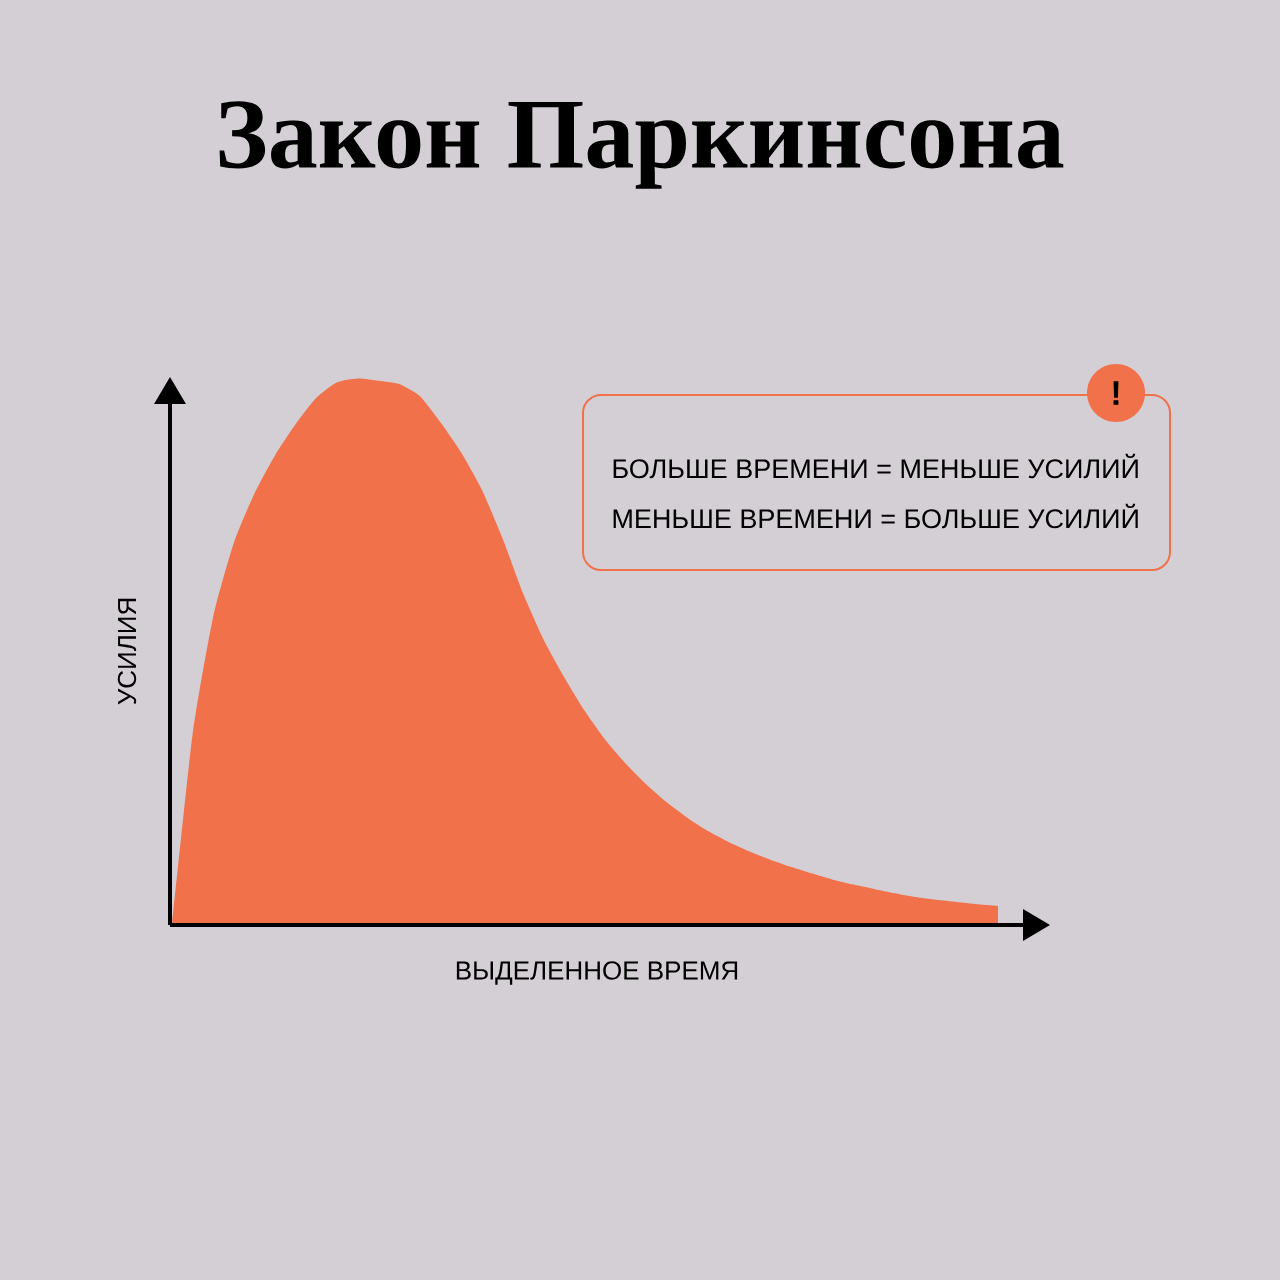  Describe the element at coordinates (875, 466) in the screenshot. I see `annotation: БОЛЬШЕ ВРЕМЕНИ = МЕНЬШЕ УСИЛИЙ` at that location.